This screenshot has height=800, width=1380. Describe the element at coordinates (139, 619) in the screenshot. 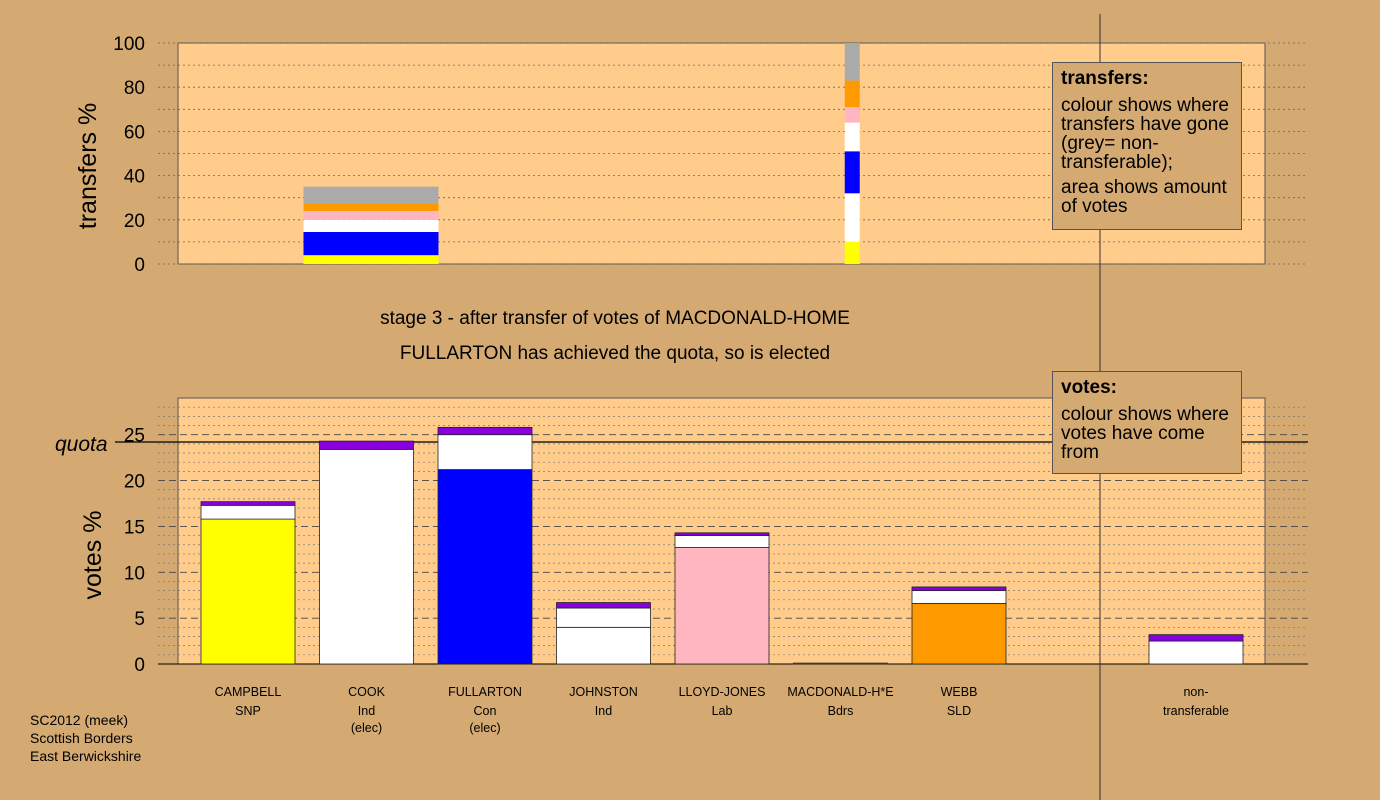

I see `votes-y-tick-label: 5` at that location.